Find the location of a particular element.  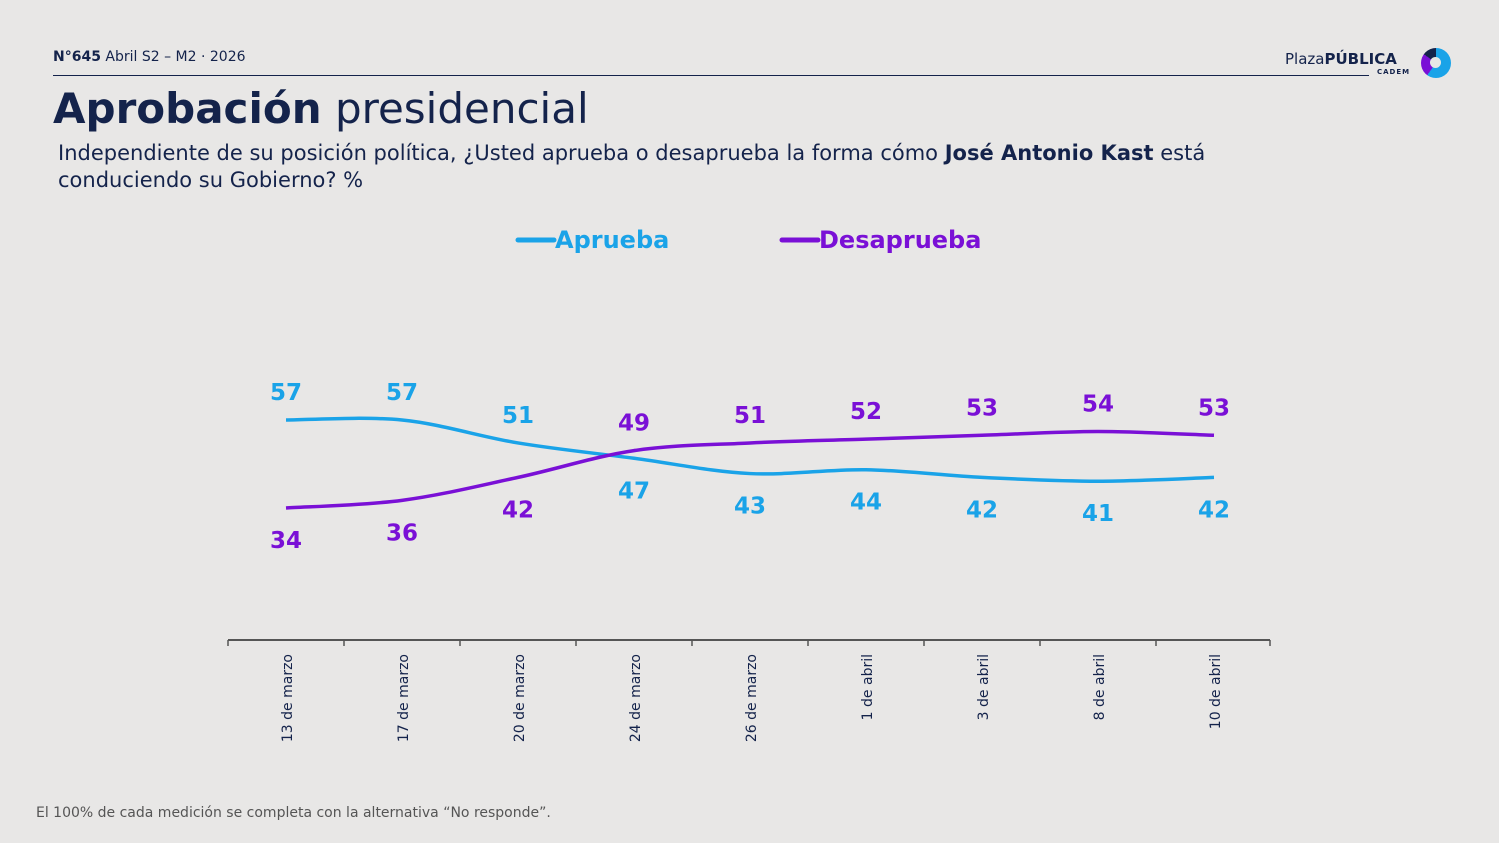

question-text-end: está conduciendo su Gobierno? % is located at coordinates (632, 166).